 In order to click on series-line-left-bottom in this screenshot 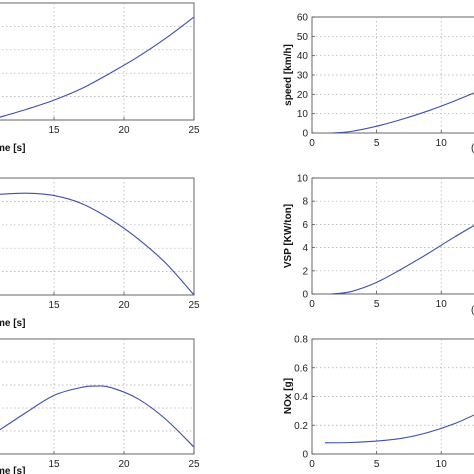, I will do `click(97, 416)`.